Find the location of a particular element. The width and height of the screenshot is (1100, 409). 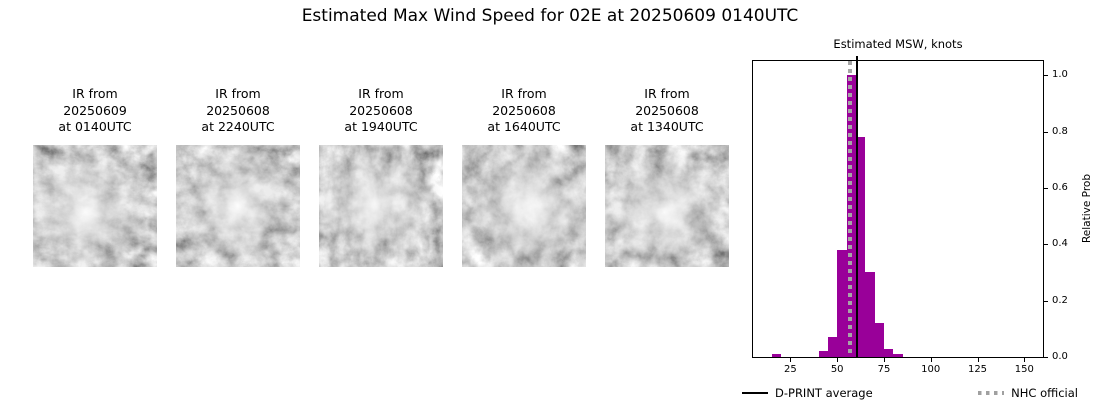

y-tick-label: 0.0 is located at coordinates (1060, 356).